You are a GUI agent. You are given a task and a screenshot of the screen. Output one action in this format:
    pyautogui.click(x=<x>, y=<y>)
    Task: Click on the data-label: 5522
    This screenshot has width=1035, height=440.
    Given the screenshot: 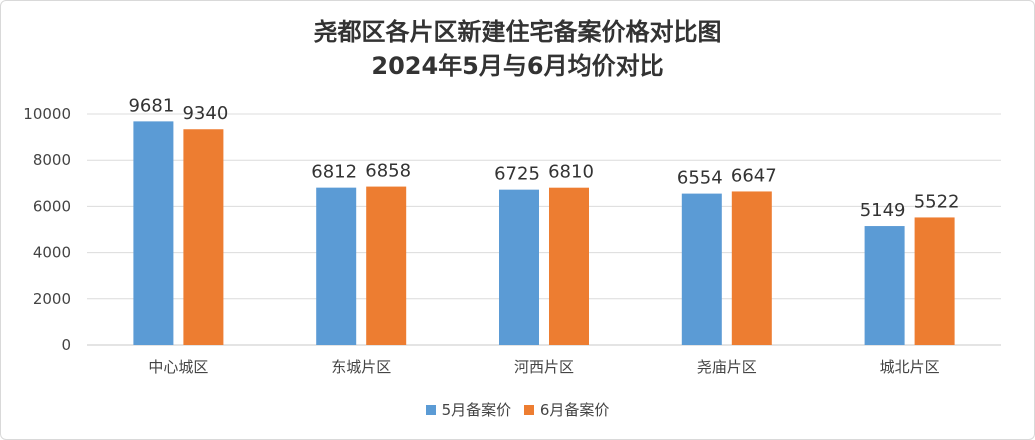 What is the action you would take?
    pyautogui.click(x=937, y=201)
    